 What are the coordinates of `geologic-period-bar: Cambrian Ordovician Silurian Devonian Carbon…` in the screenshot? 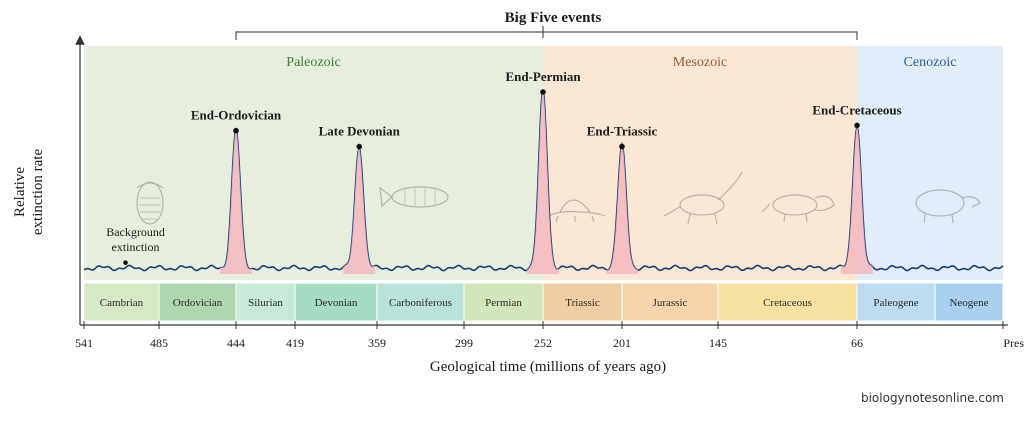 It's located at (543, 302).